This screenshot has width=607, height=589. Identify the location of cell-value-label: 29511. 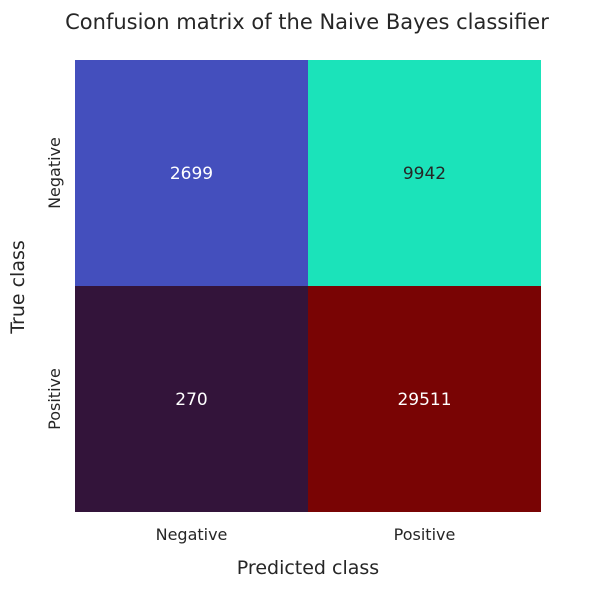
(424, 400).